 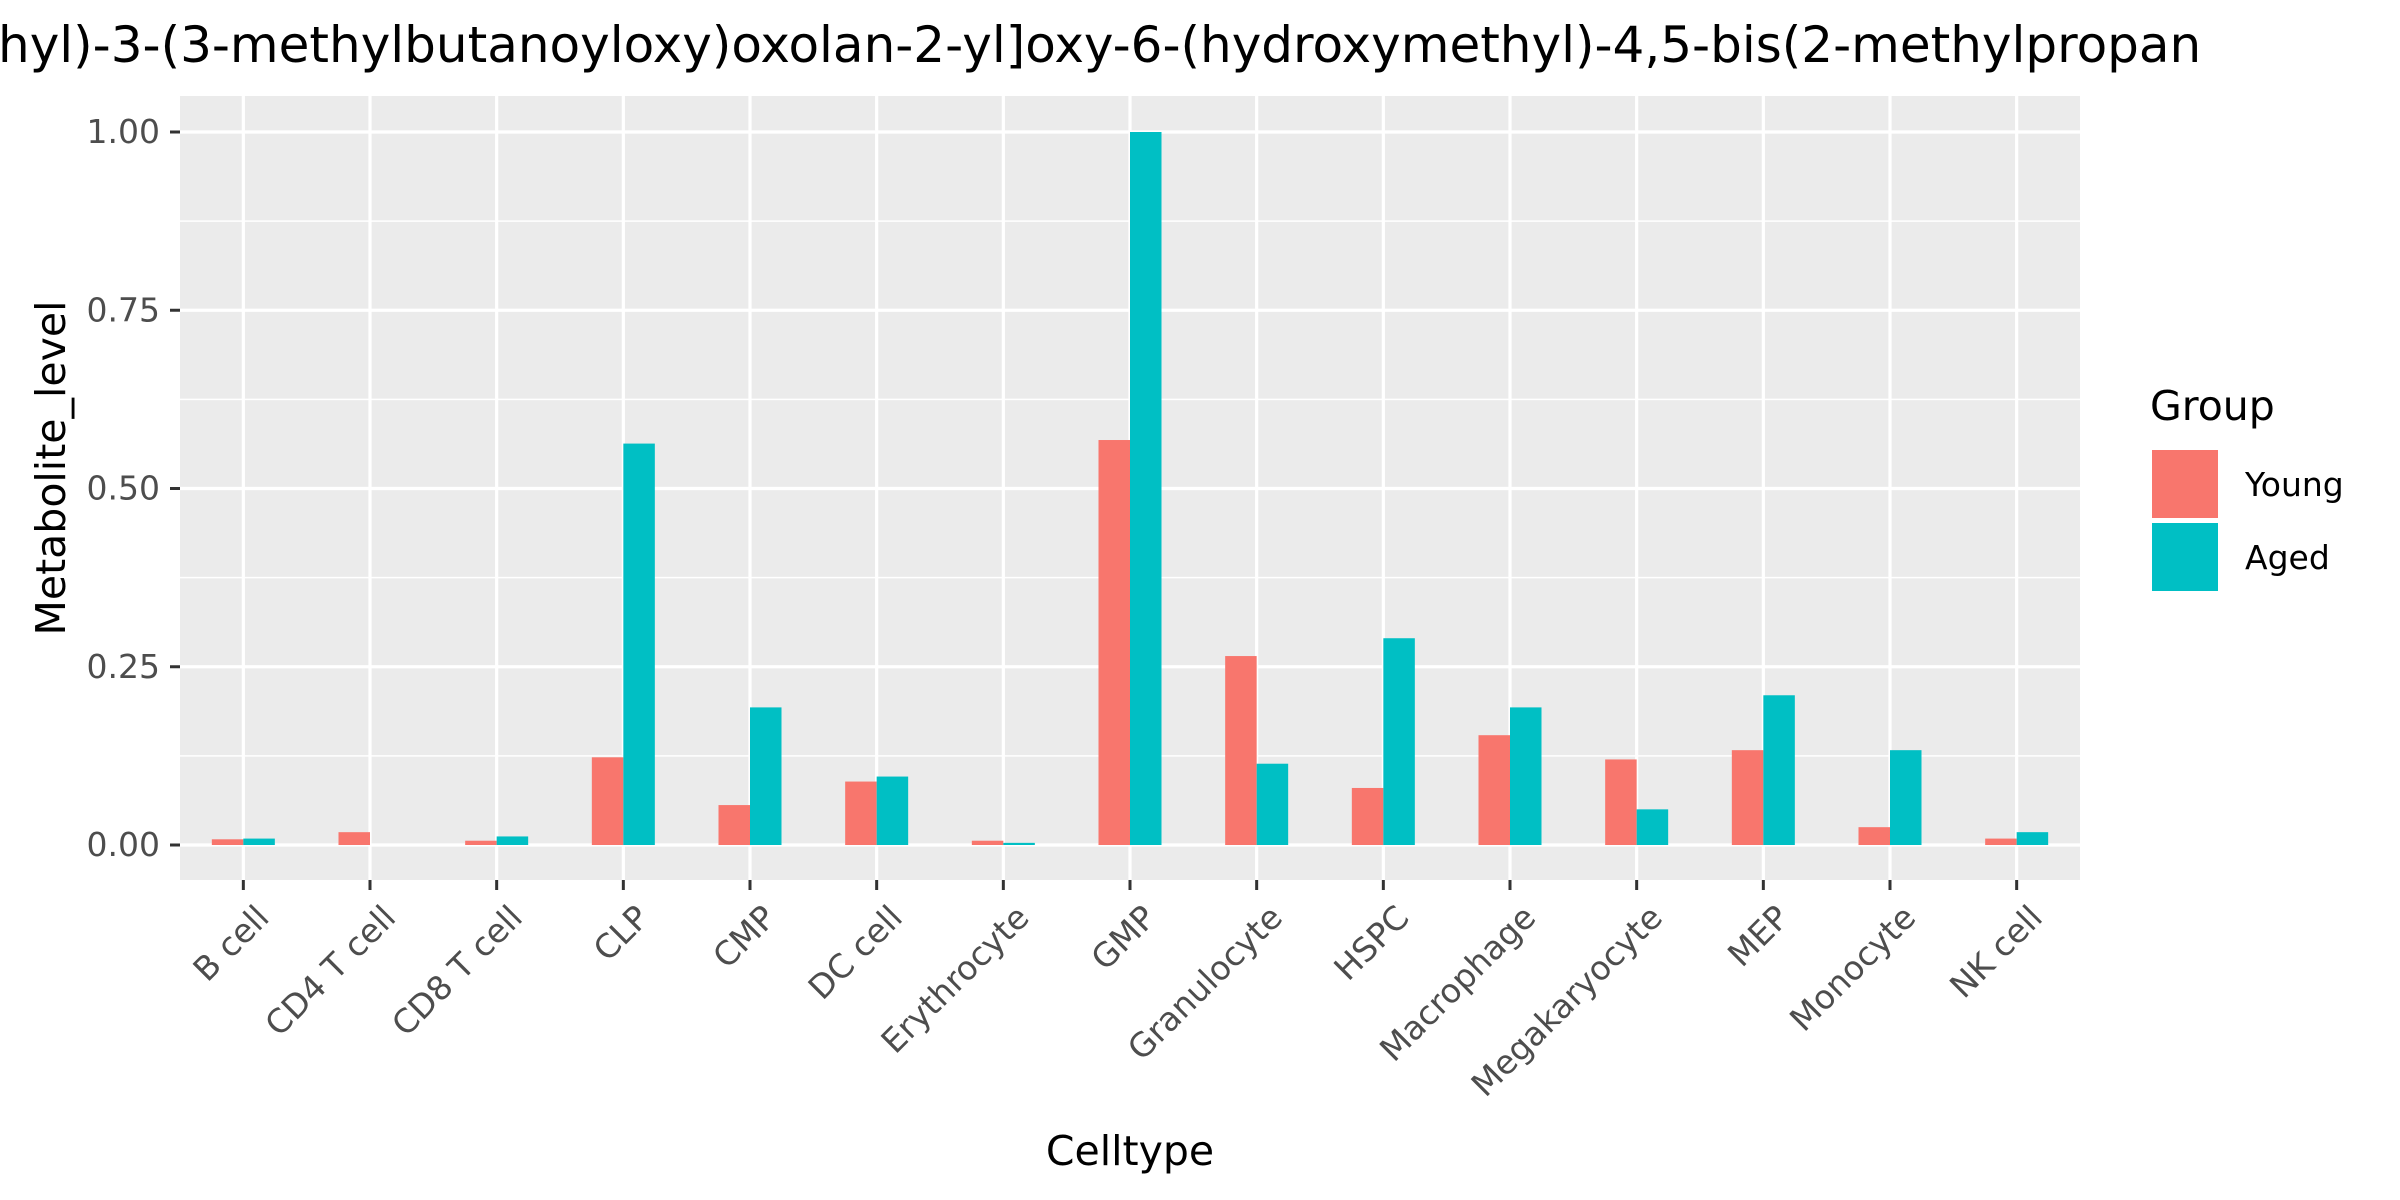 What do you see at coordinates (1130, 1151) in the screenshot?
I see `x-axis-title: Celltype` at bounding box center [1130, 1151].